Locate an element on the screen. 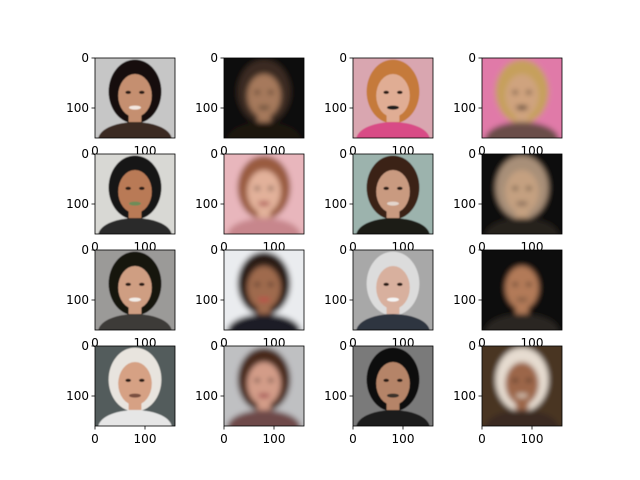 This screenshot has width=640, height=480. subplot-1-3: 0 100 is located at coordinates (508, 191).